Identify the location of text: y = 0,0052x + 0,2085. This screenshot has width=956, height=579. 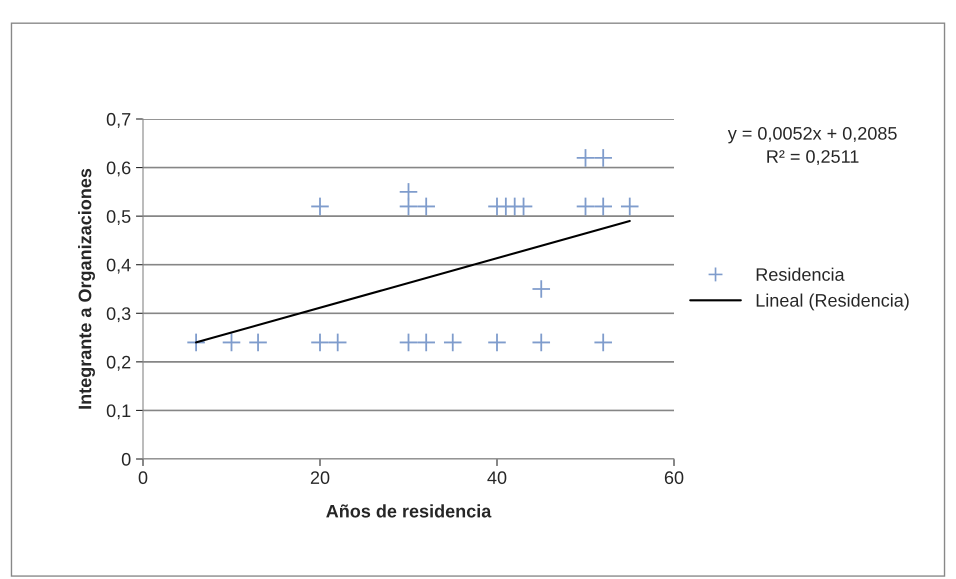
(812, 135).